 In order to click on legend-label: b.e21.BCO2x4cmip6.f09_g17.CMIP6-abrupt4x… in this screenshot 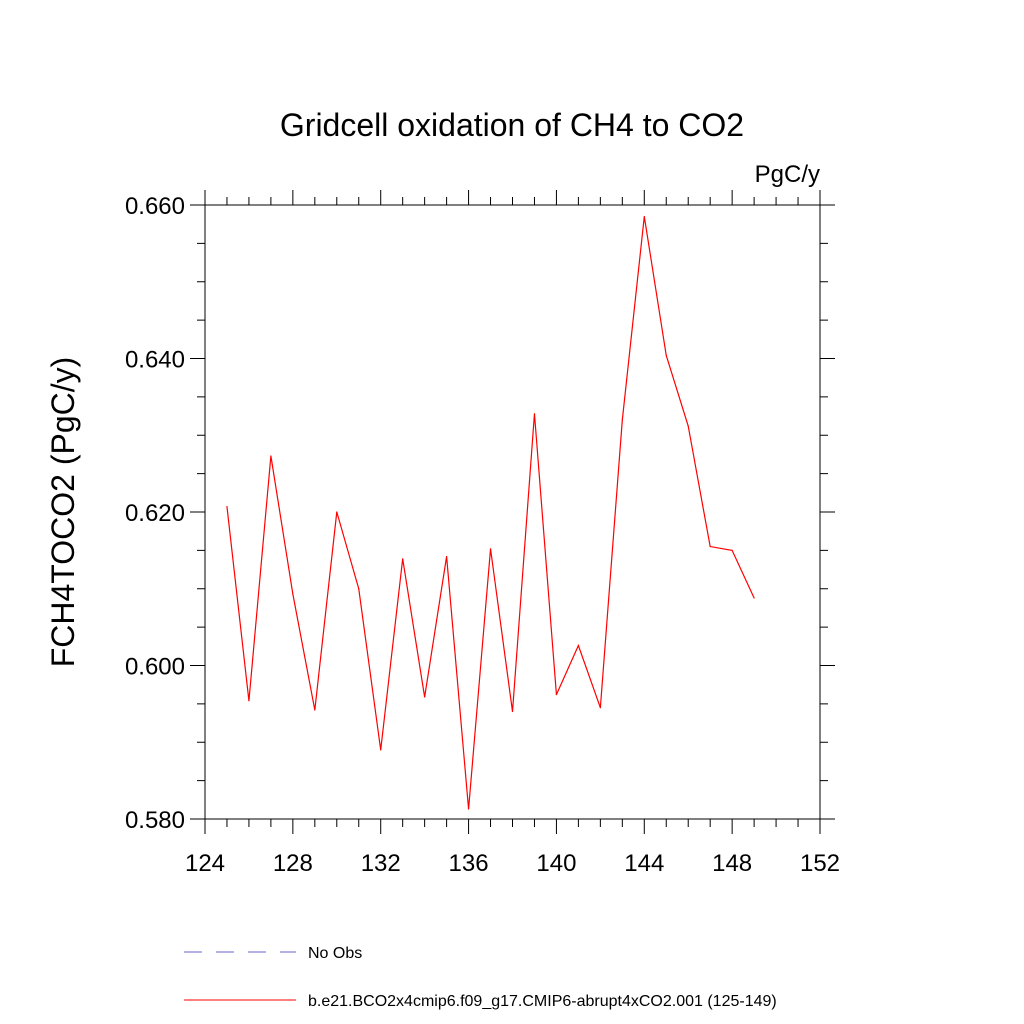, I will do `click(542, 1001)`.